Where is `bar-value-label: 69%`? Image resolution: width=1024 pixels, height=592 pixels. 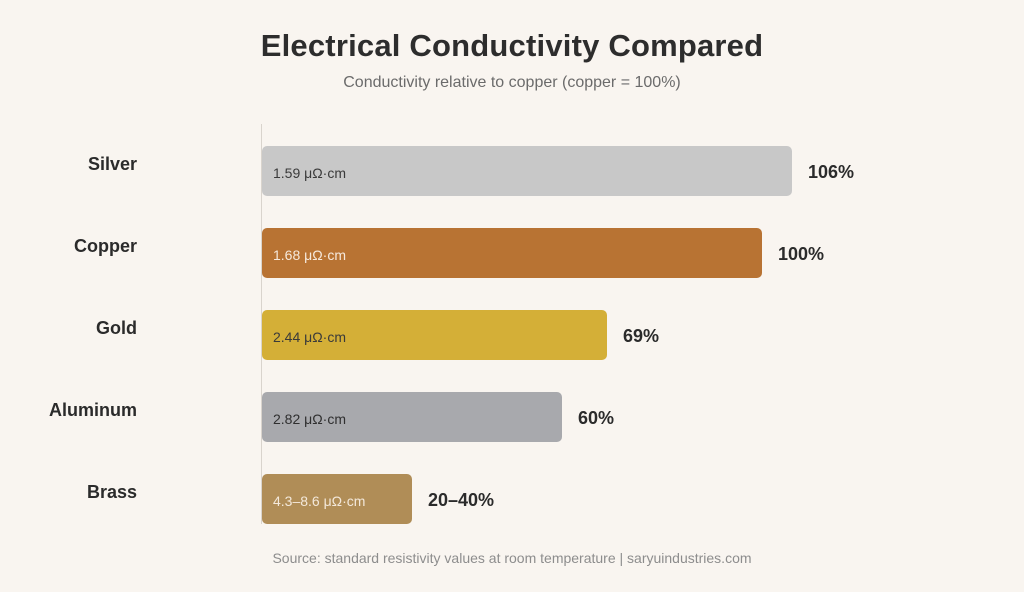
bar-value-label: 69% is located at coordinates (641, 336).